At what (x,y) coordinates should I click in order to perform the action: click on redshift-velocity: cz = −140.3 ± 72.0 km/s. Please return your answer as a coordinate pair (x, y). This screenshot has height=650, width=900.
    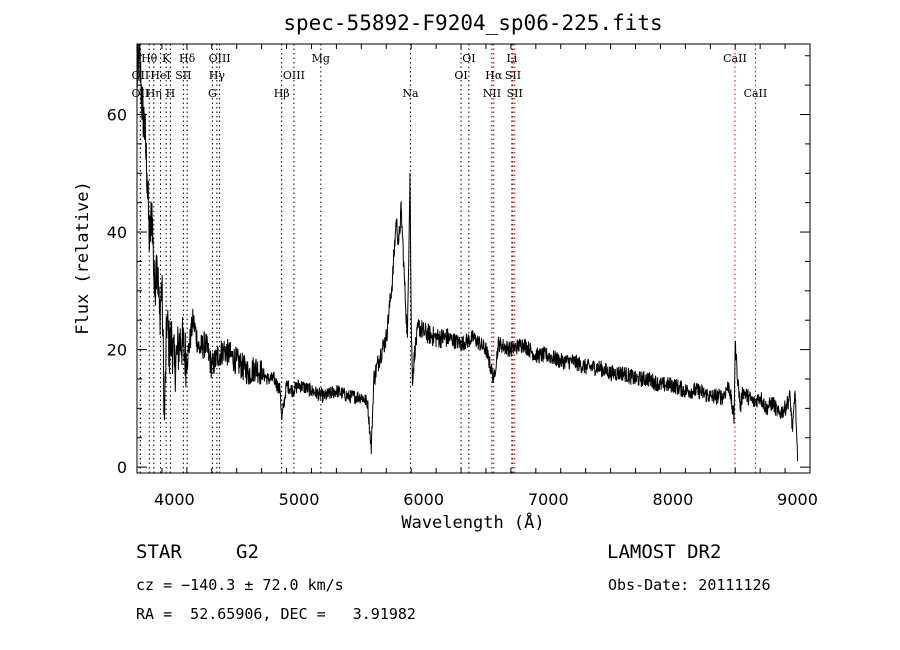
    Looking at the image, I should click on (240, 585).